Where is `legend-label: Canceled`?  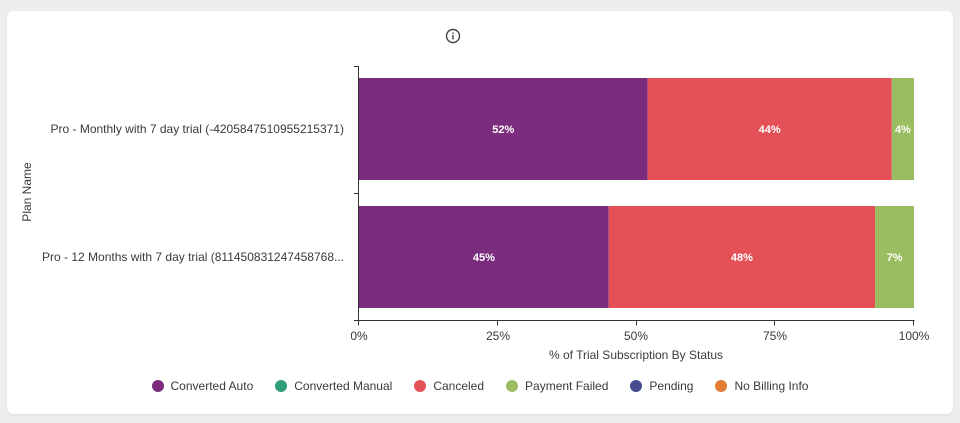
legend-label: Canceled is located at coordinates (459, 386).